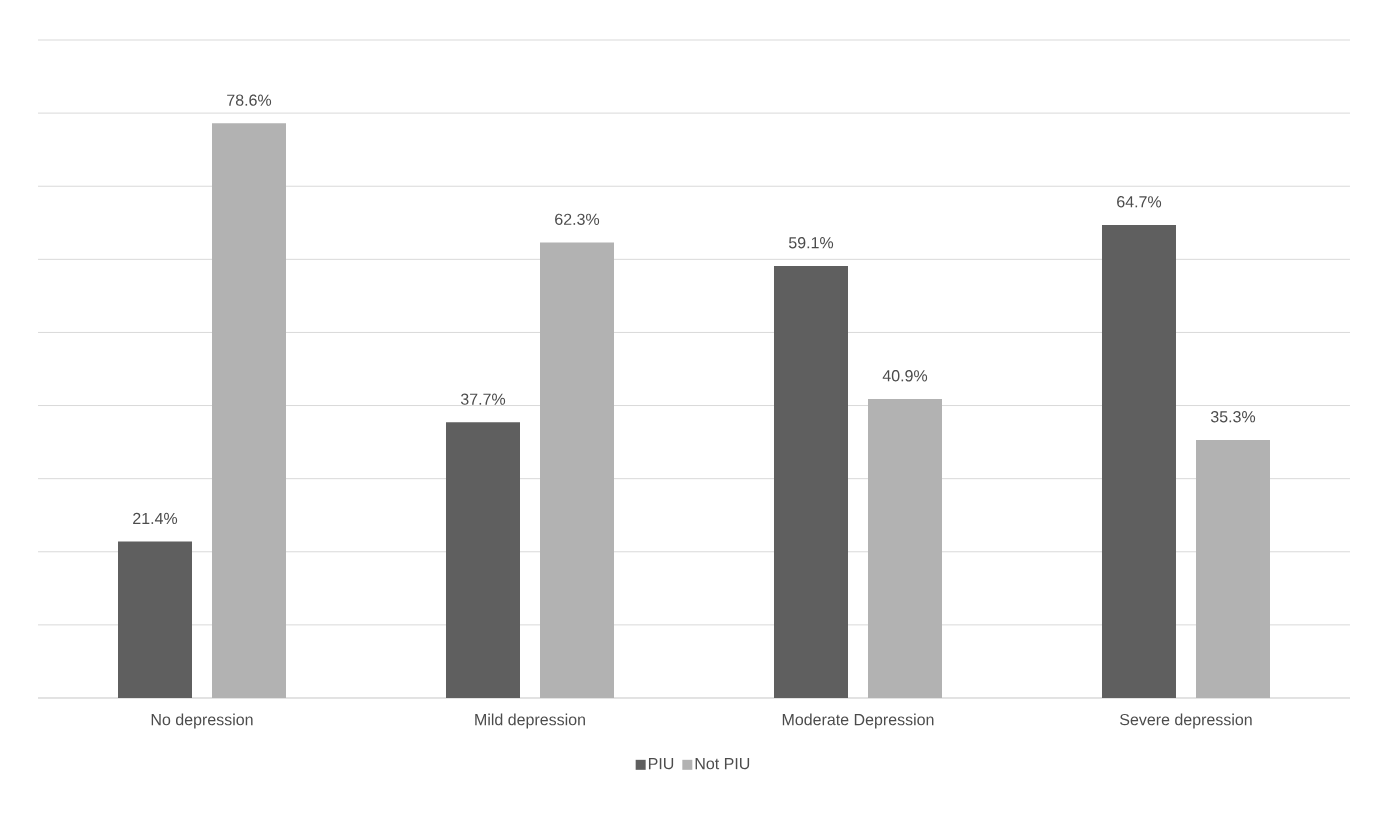 This screenshot has height=813, width=1384. Describe the element at coordinates (661, 764) in the screenshot. I see `legend-label: PIU` at that location.